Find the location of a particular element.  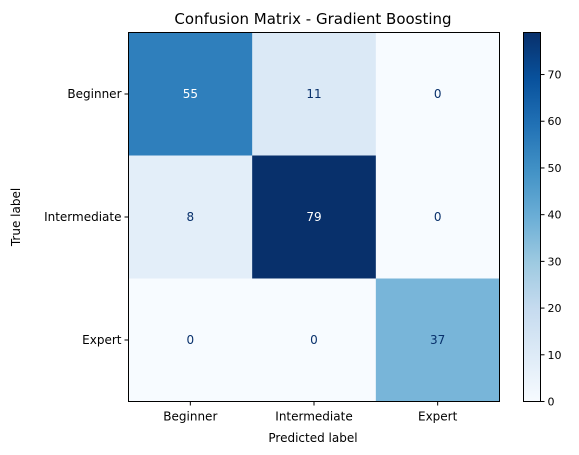

x-tick-label: Beginner is located at coordinates (190, 417).